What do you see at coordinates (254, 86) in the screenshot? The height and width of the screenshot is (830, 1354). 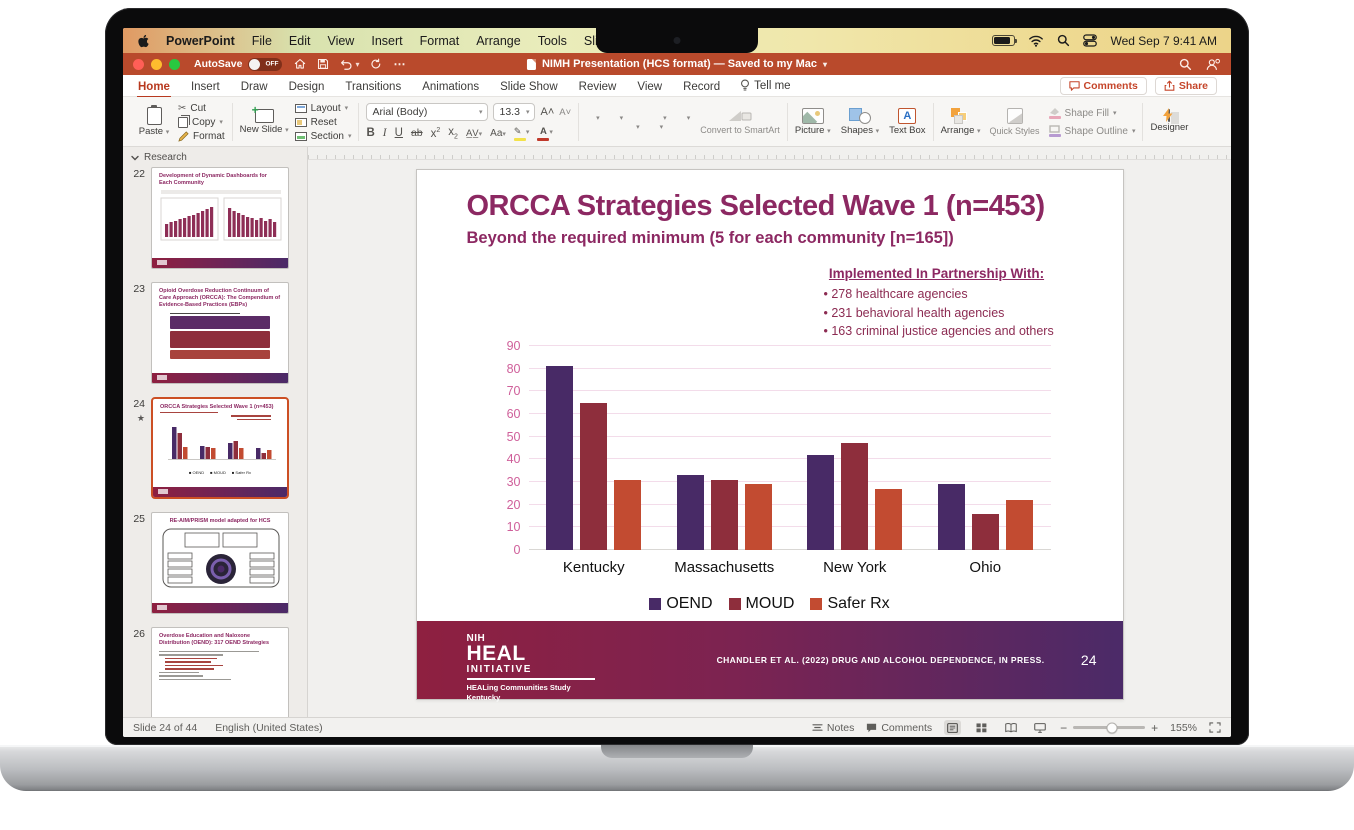 I see `tab-draw: Draw` at bounding box center [254, 86].